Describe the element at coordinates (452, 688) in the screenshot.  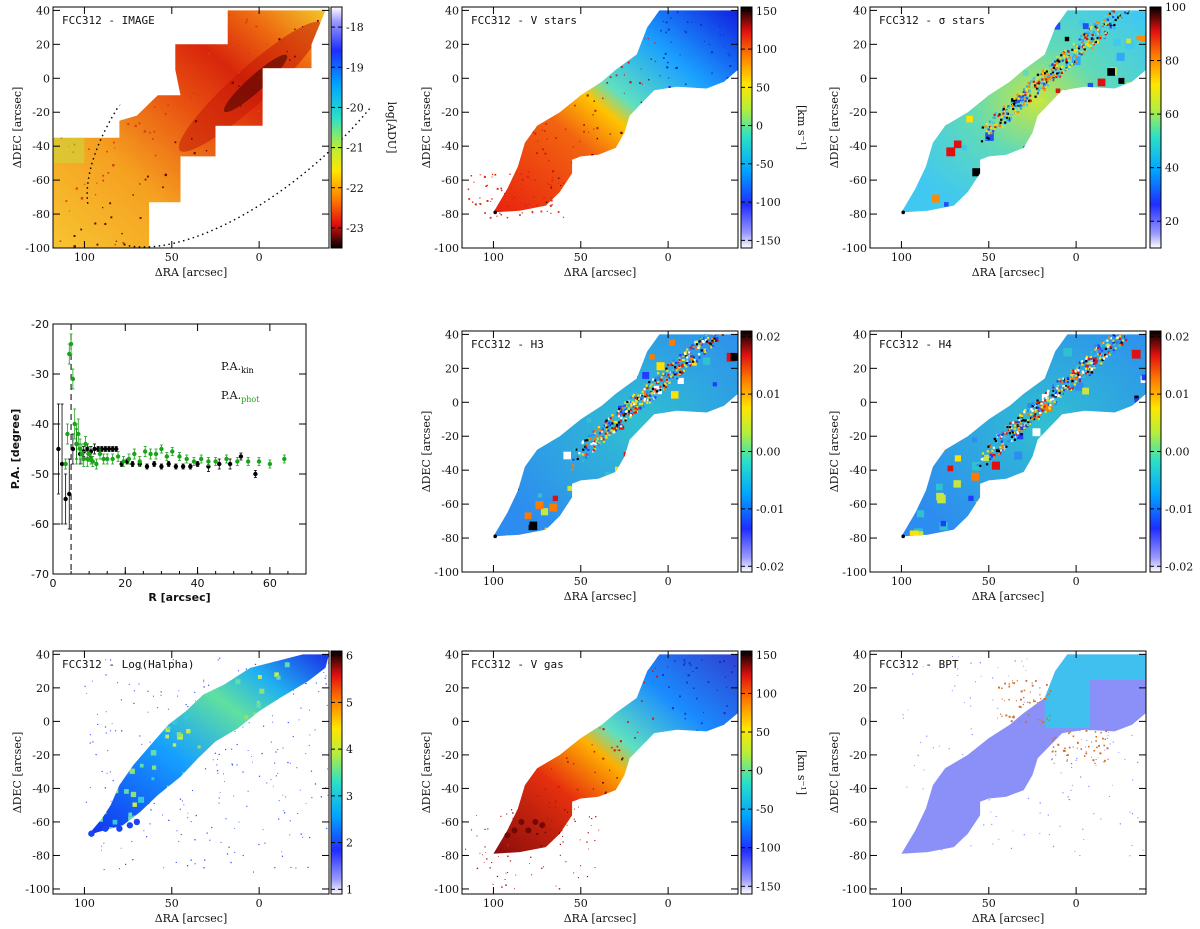
I see `y-tick-label: 20` at that location.